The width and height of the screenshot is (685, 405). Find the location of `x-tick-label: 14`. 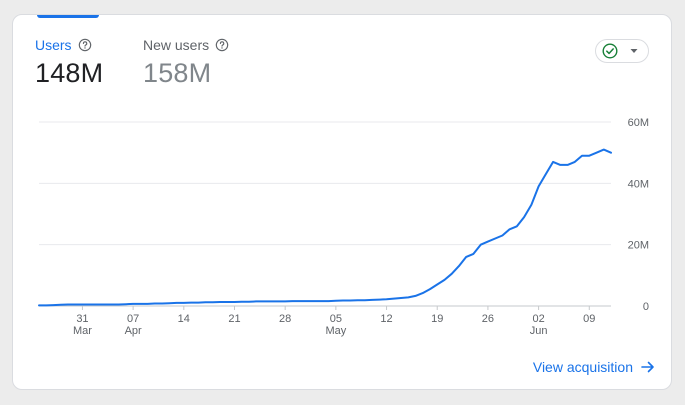

x-tick-label: 14 is located at coordinates (184, 319).